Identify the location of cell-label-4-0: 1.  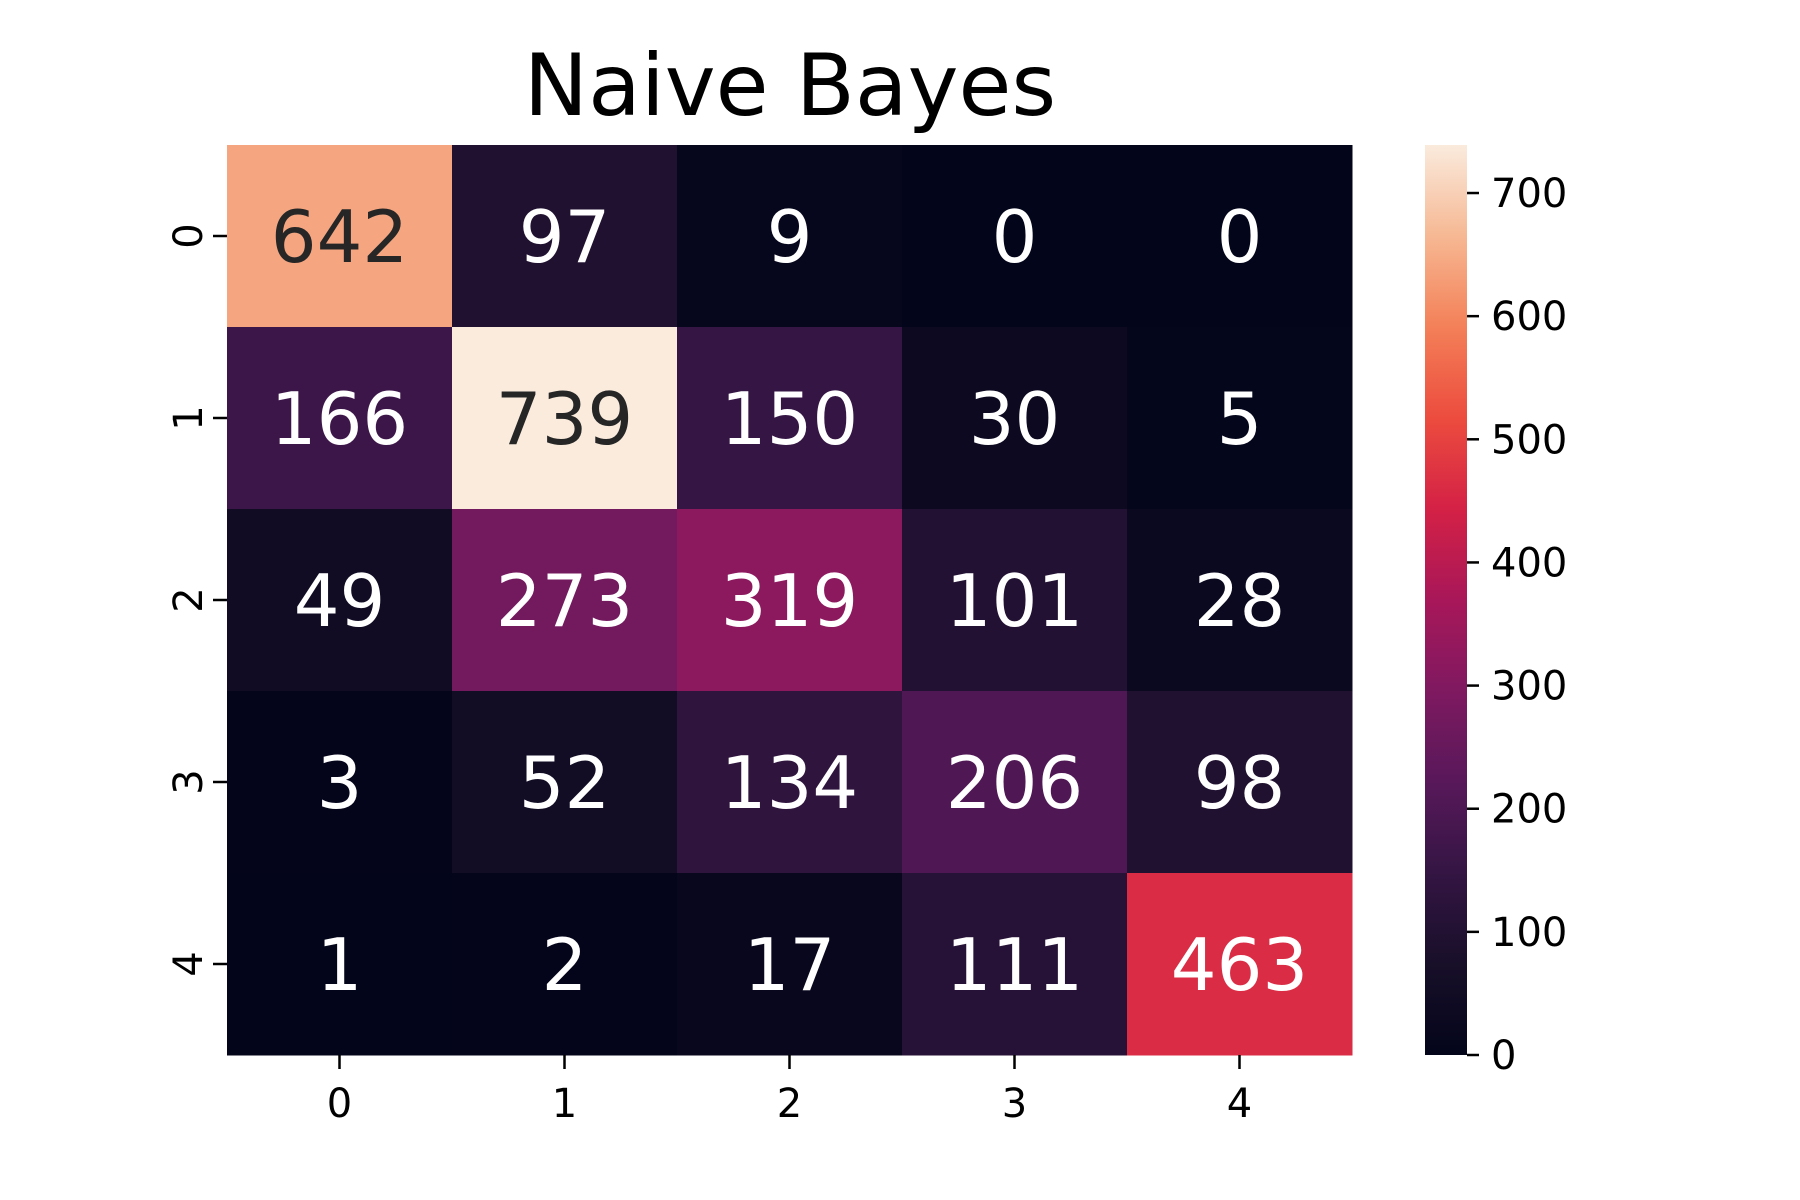
(340, 965).